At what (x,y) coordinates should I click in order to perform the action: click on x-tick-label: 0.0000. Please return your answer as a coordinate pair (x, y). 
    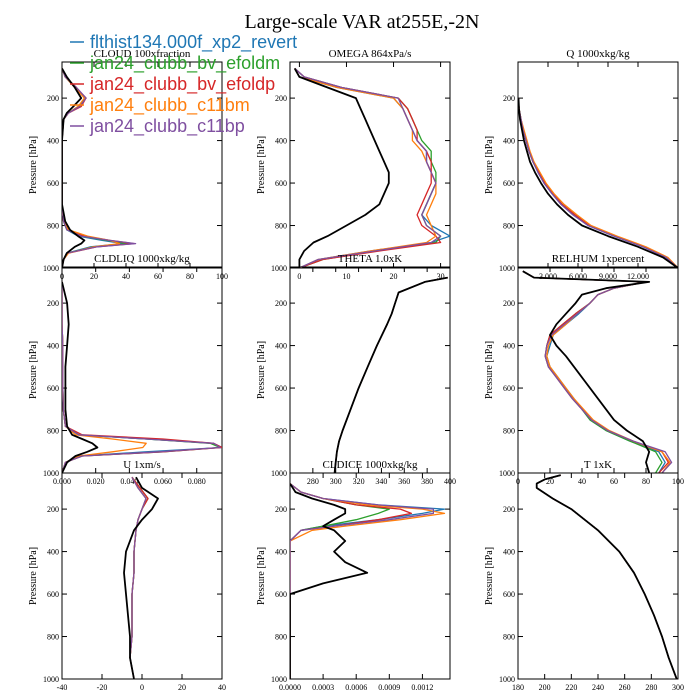
    Looking at the image, I should click on (290, 687).